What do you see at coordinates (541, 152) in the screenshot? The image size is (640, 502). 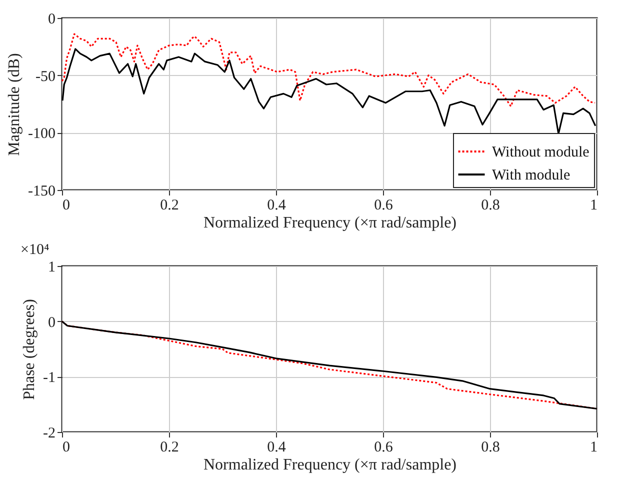 I see `legend-label: Without module` at bounding box center [541, 152].